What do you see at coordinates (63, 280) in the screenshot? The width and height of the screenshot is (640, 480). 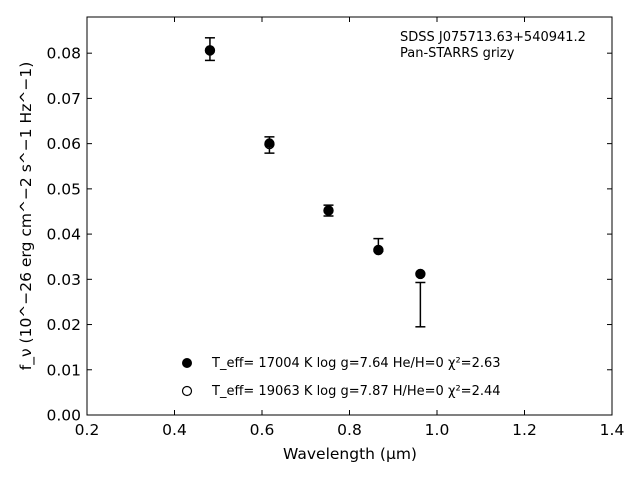 I see `y-tick-label: 0.03` at bounding box center [63, 280].